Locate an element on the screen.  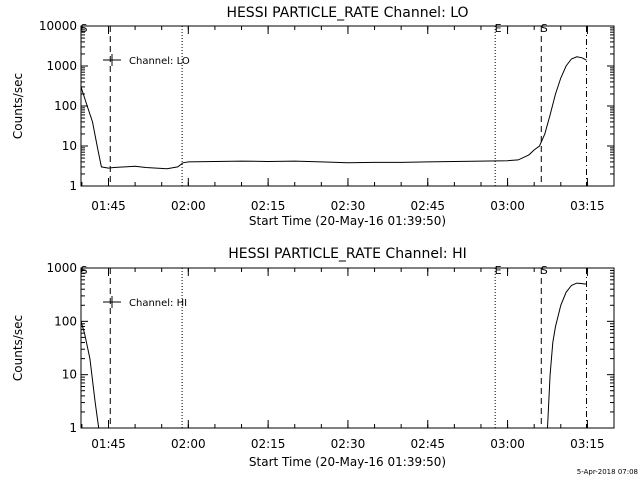
generation-timestamp: 5-Apr-2018 07:08 is located at coordinates (607, 472).